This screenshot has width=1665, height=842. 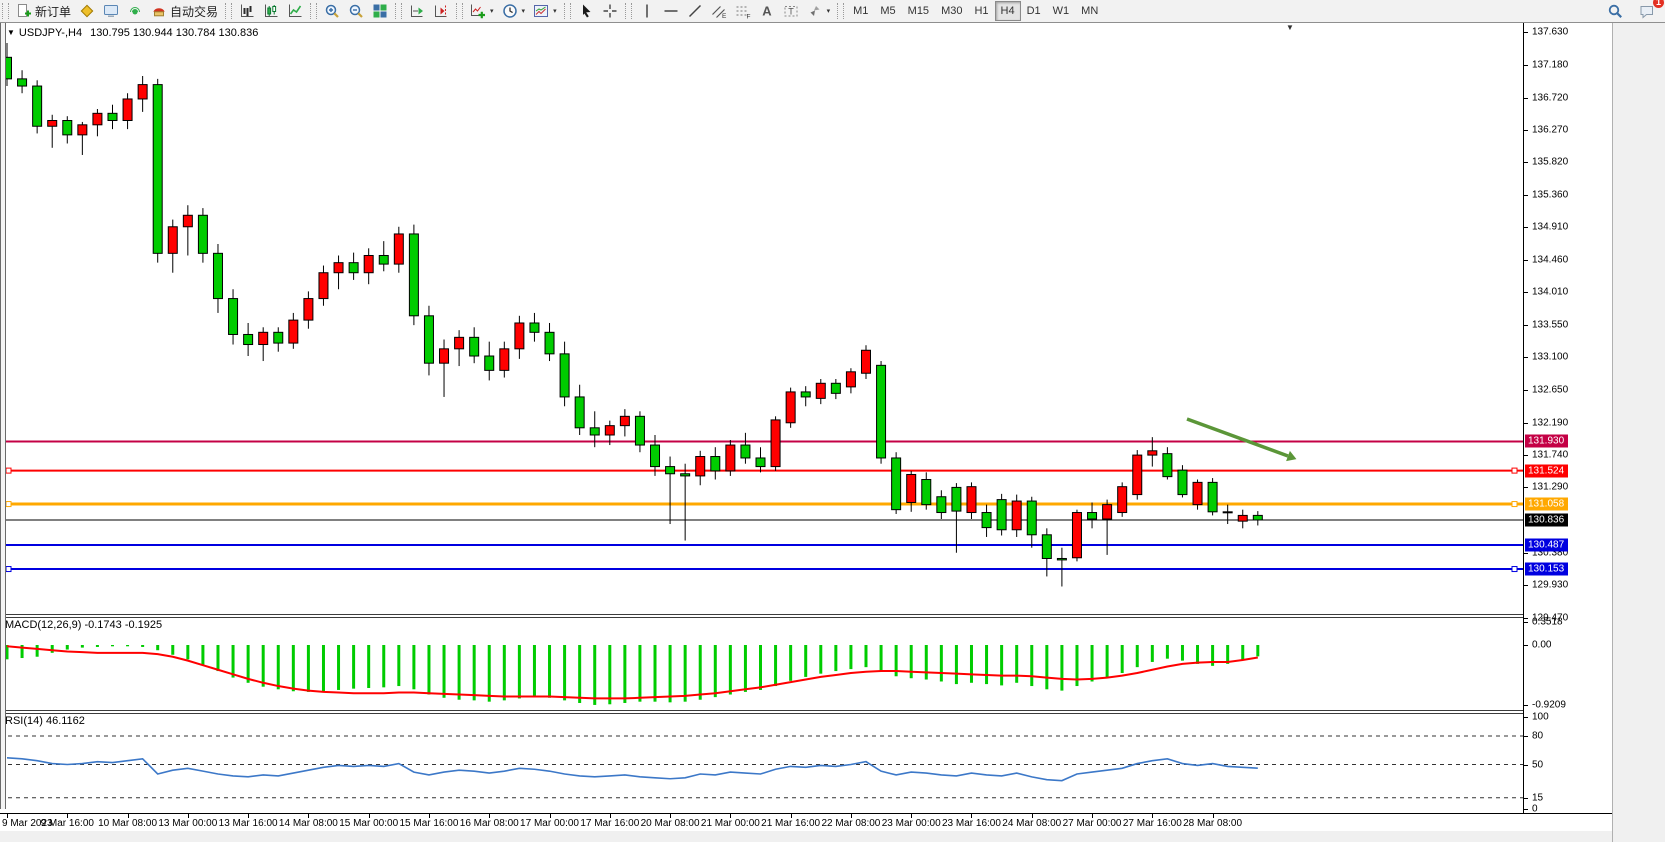 I want to click on crosshair-button, so click(x=610, y=11).